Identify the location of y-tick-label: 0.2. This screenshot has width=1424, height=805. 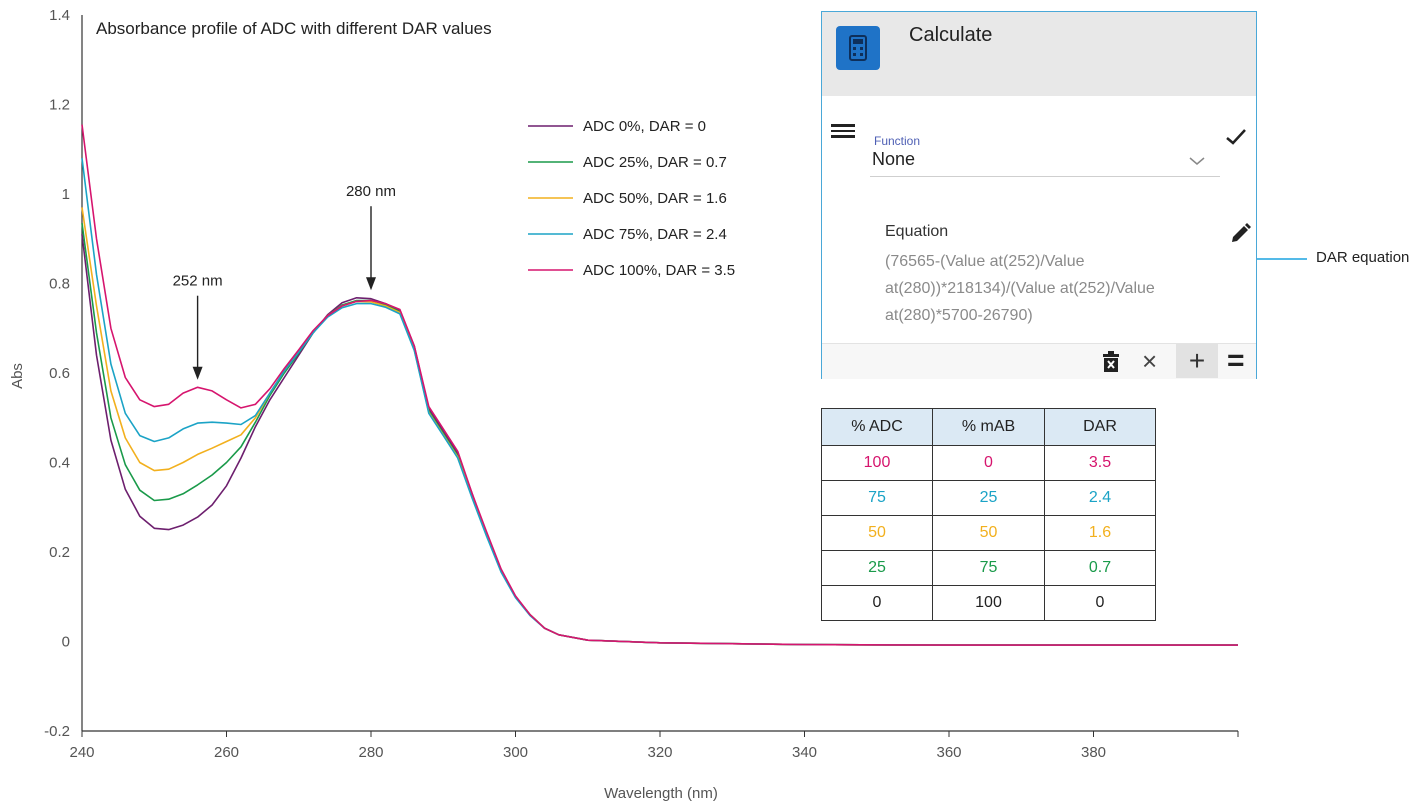
(59, 552).